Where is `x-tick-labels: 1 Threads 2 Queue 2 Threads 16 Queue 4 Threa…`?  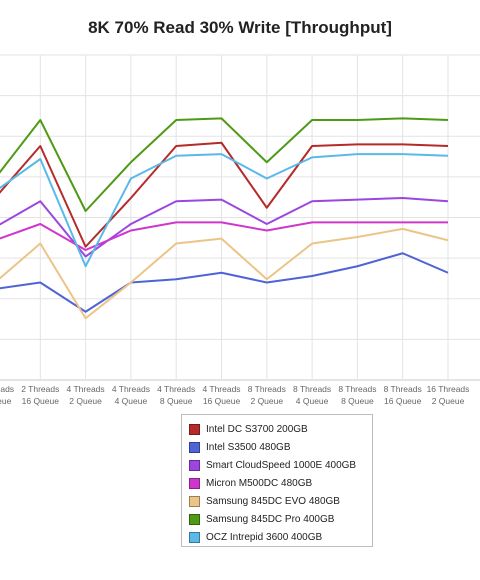 x-tick-labels: 1 Threads 2 Queue 2 Threads 16 Queue 4 Threa… is located at coordinates (234, 395).